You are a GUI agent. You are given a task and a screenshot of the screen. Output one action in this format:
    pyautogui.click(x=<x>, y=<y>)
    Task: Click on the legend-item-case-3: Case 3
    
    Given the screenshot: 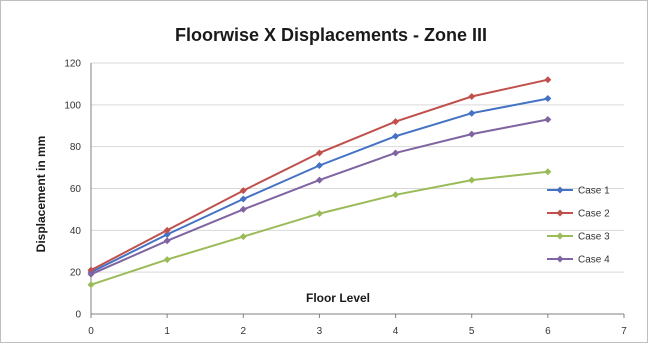 What is the action you would take?
    pyautogui.click(x=578, y=237)
    